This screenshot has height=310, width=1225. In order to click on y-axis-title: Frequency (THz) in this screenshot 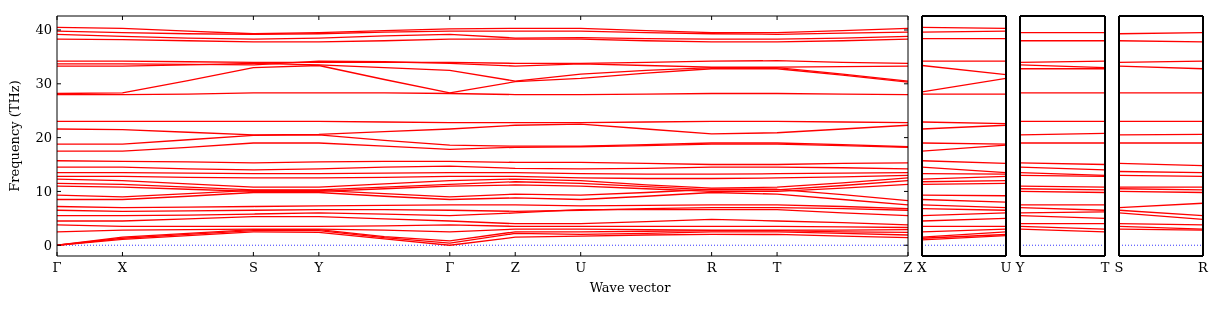, I will do `click(14, 136)`.